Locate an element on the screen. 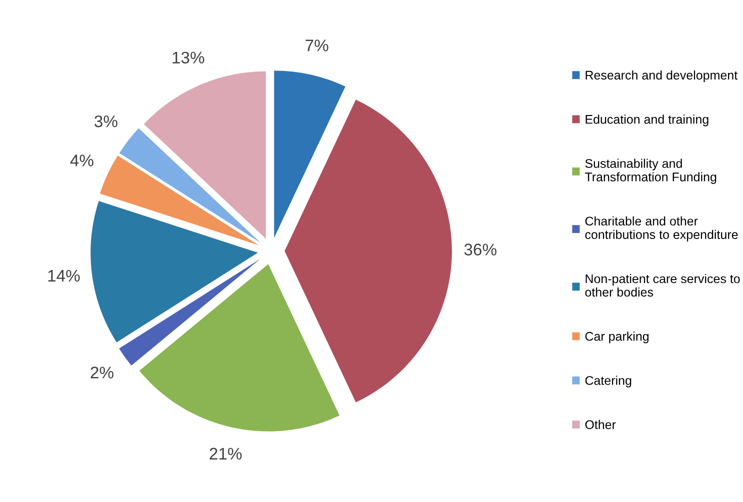  data-label: 21% is located at coordinates (226, 454).